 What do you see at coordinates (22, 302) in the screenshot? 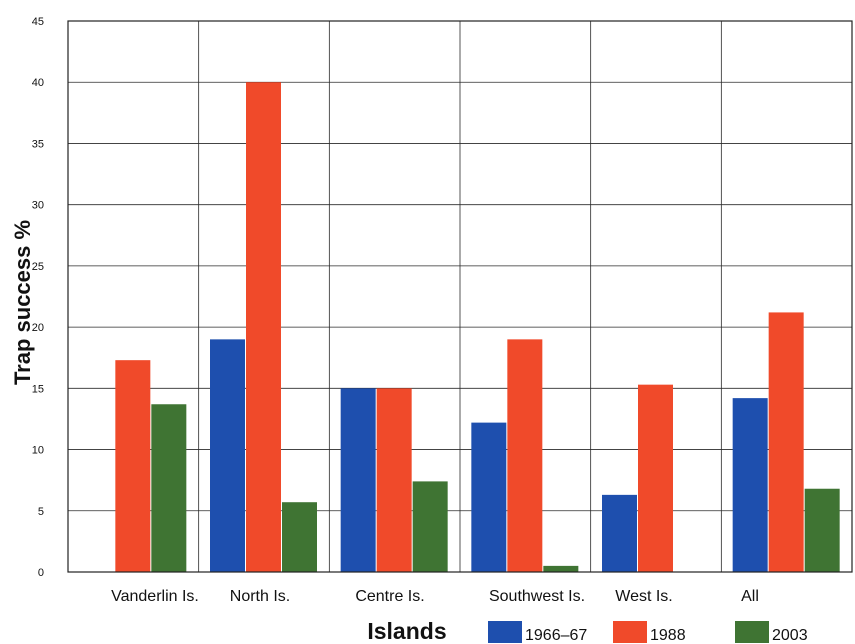
I see `y-axis-title: Trap success %` at bounding box center [22, 302].